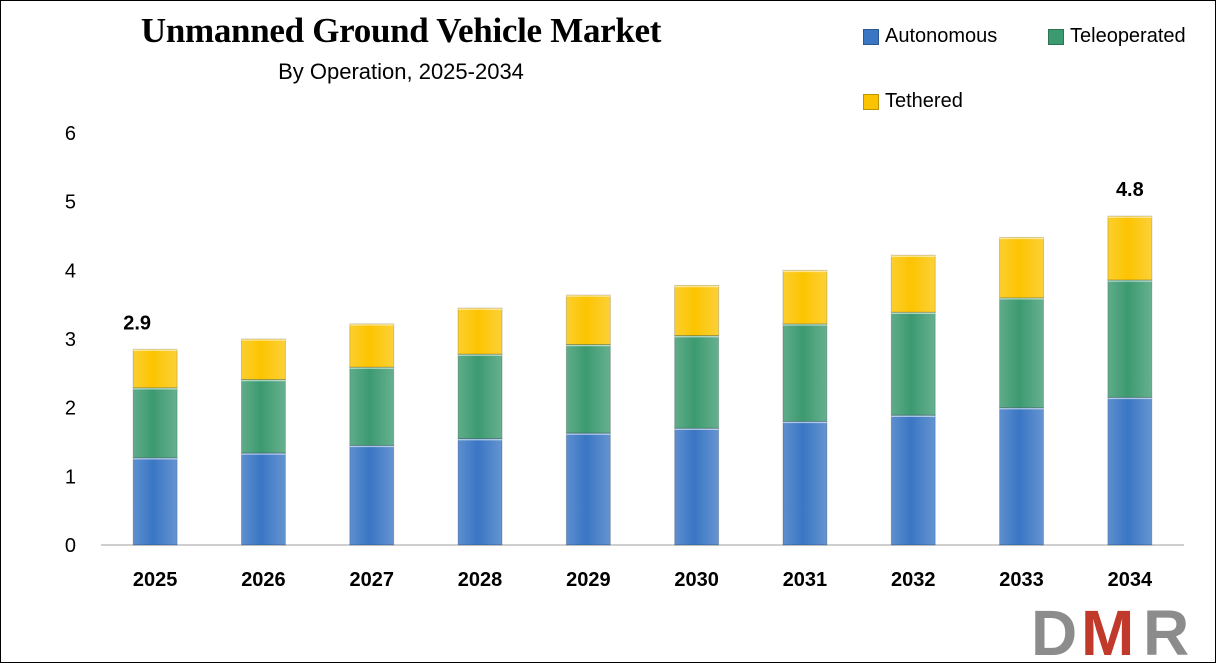  What do you see at coordinates (401, 71) in the screenshot?
I see `chart-subtitle: By Operation, 2025-2034` at bounding box center [401, 71].